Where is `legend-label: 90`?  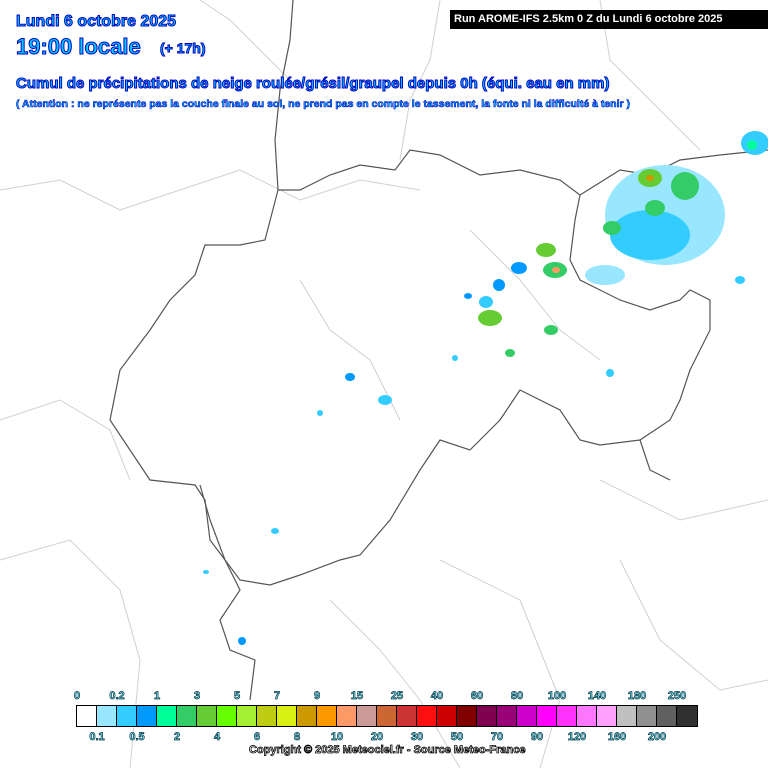
legend-label: 90 is located at coordinates (537, 737).